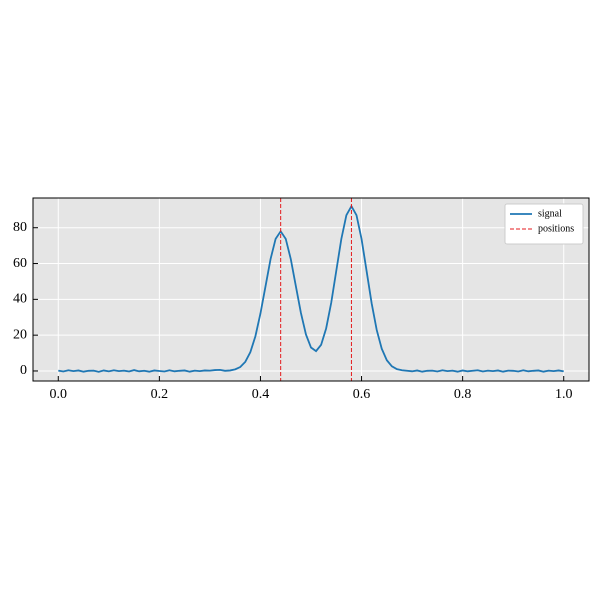 Image resolution: width=600 pixels, height=605 pixels. What do you see at coordinates (20, 299) in the screenshot?
I see `y-tick-label: 40` at bounding box center [20, 299].